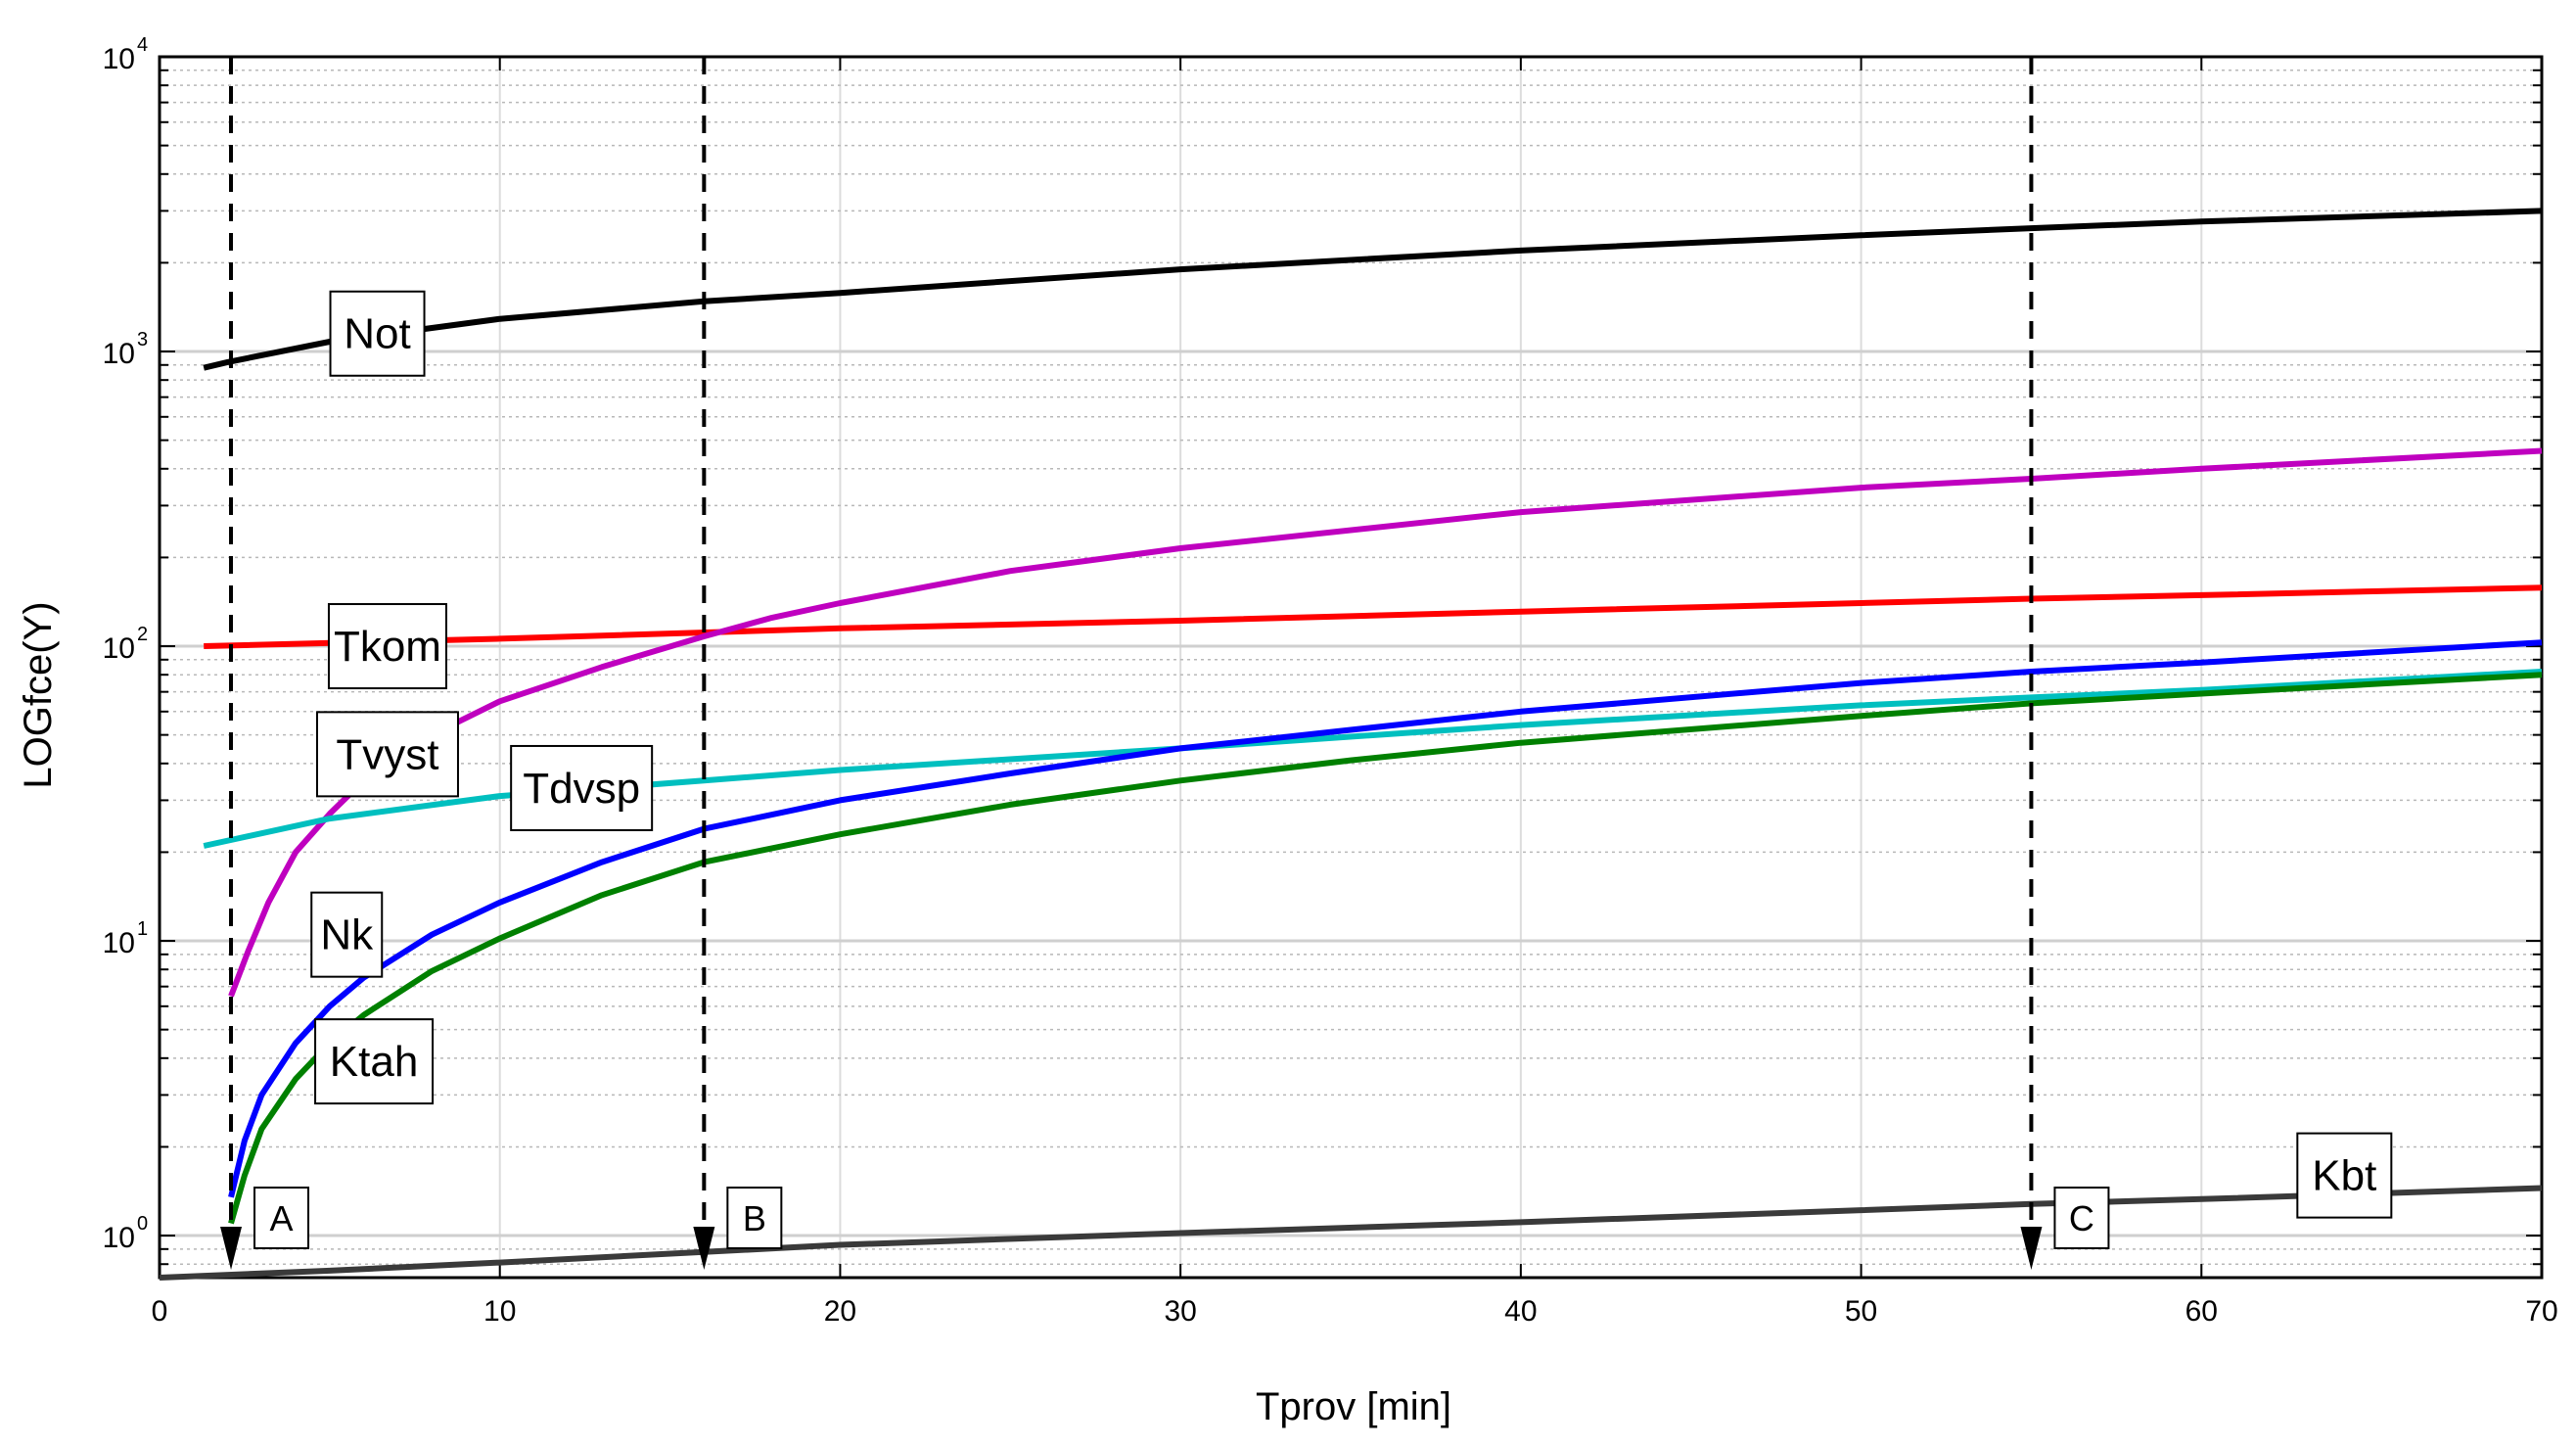  Describe the element at coordinates (1354, 1406) in the screenshot. I see `x-axis-label: Tprov [min]` at that location.